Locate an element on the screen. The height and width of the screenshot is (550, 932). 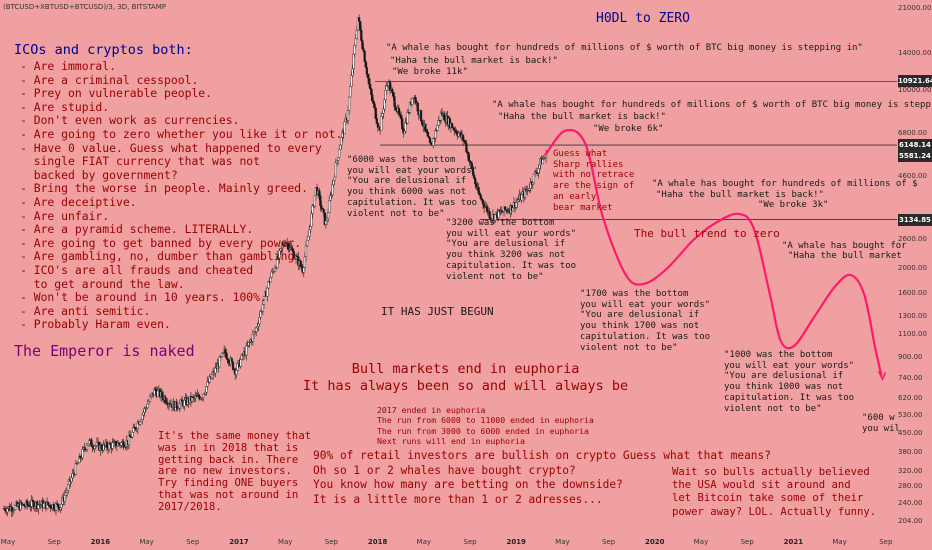
symbol-label: (BTCUSD+XBTUSD+BTCUSD)/3, 3D, BITSTAMP is located at coordinates (84, 7).